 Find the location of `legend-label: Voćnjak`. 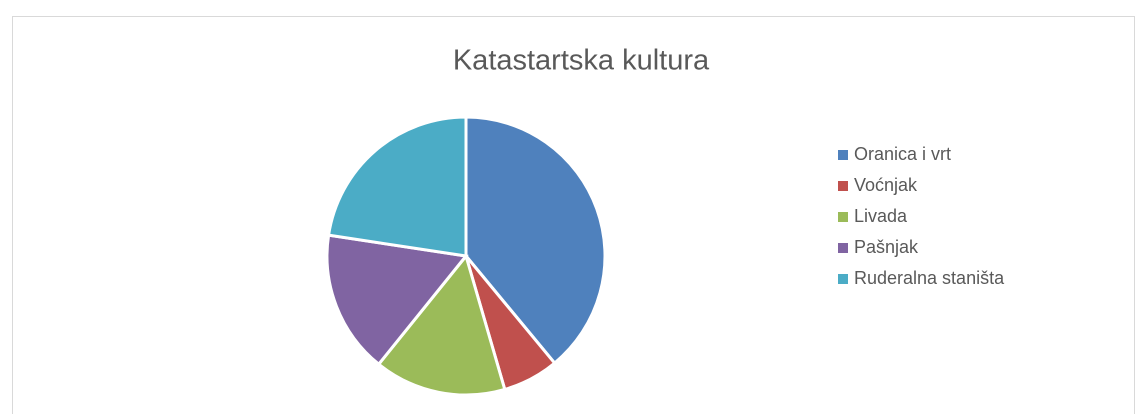

legend-label: Voćnjak is located at coordinates (886, 185).